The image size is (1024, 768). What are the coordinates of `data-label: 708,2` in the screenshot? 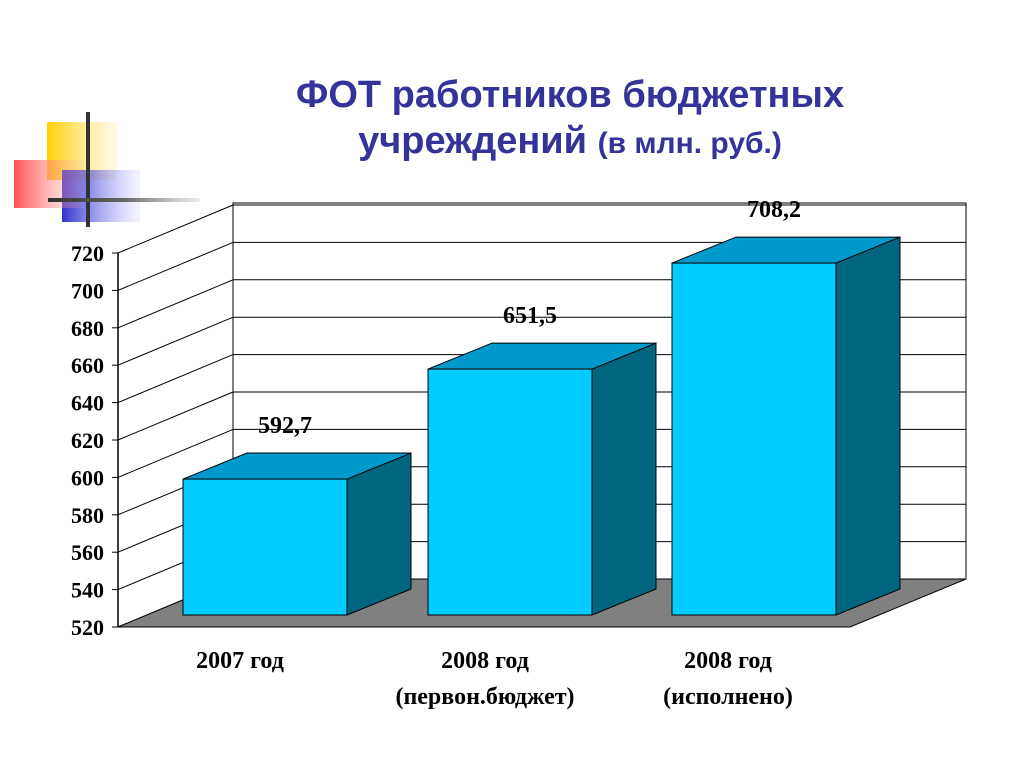 It's located at (774, 210).